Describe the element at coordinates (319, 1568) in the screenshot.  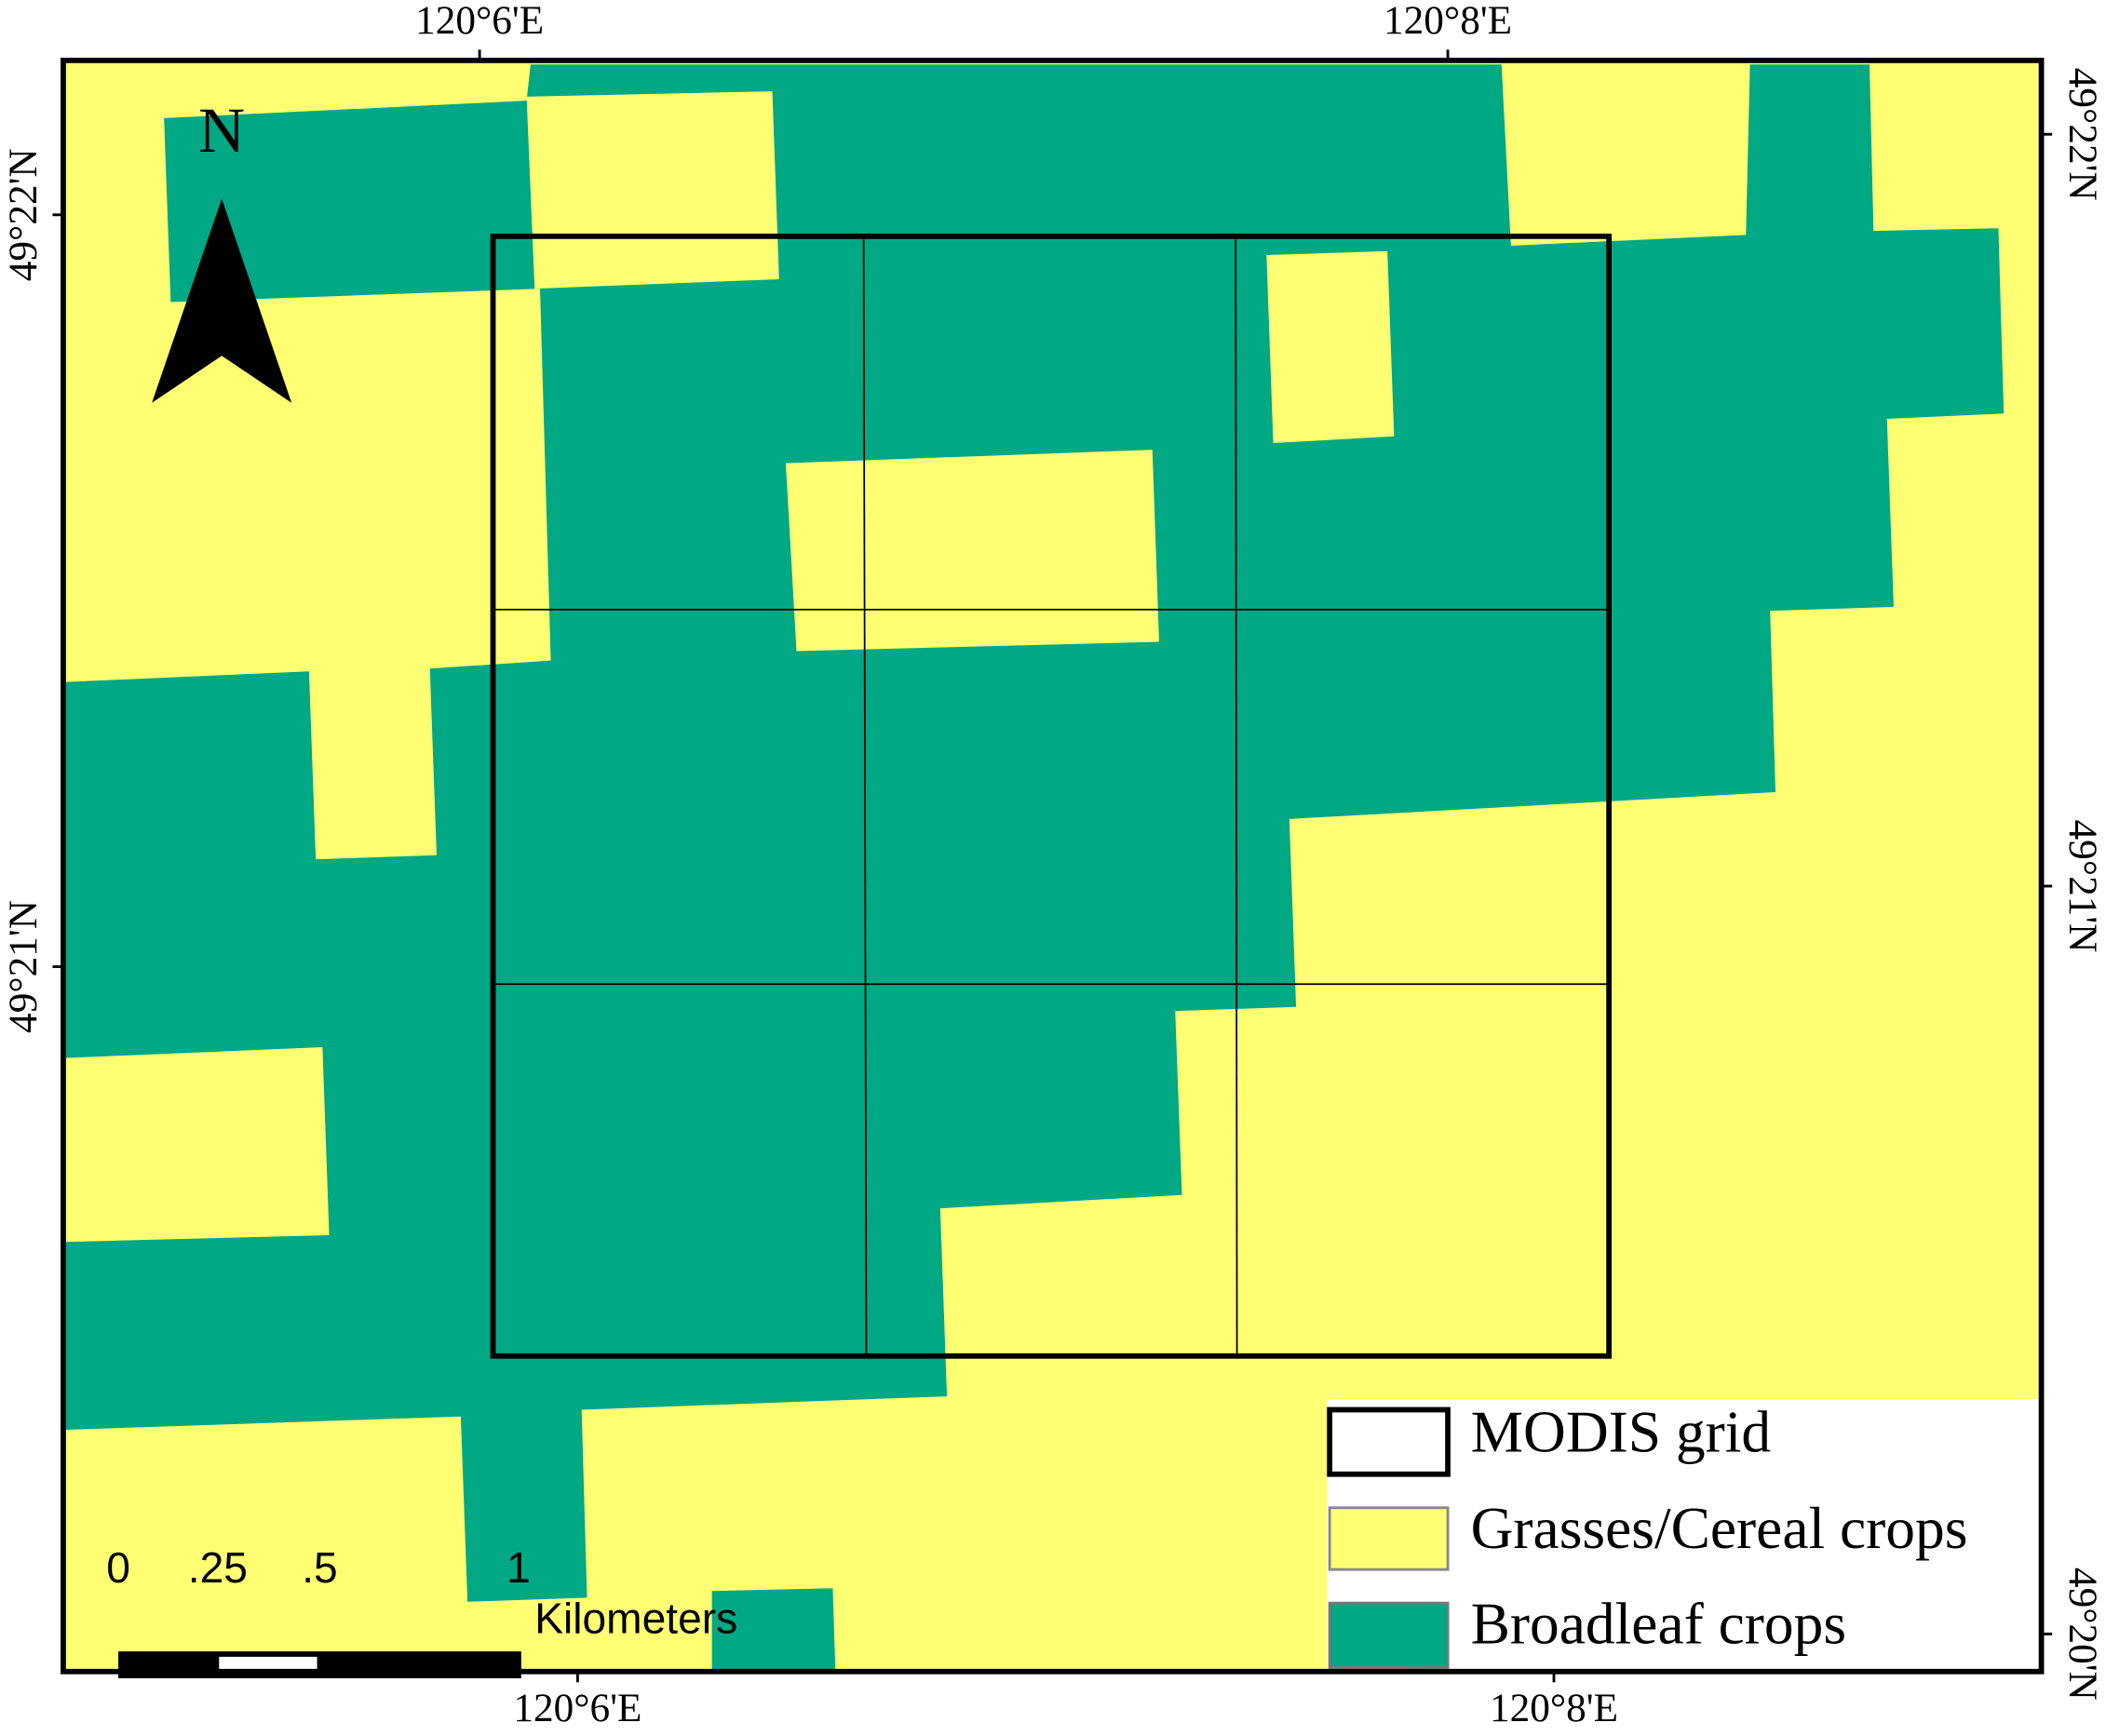
I see `scale-label: .5` at that location.